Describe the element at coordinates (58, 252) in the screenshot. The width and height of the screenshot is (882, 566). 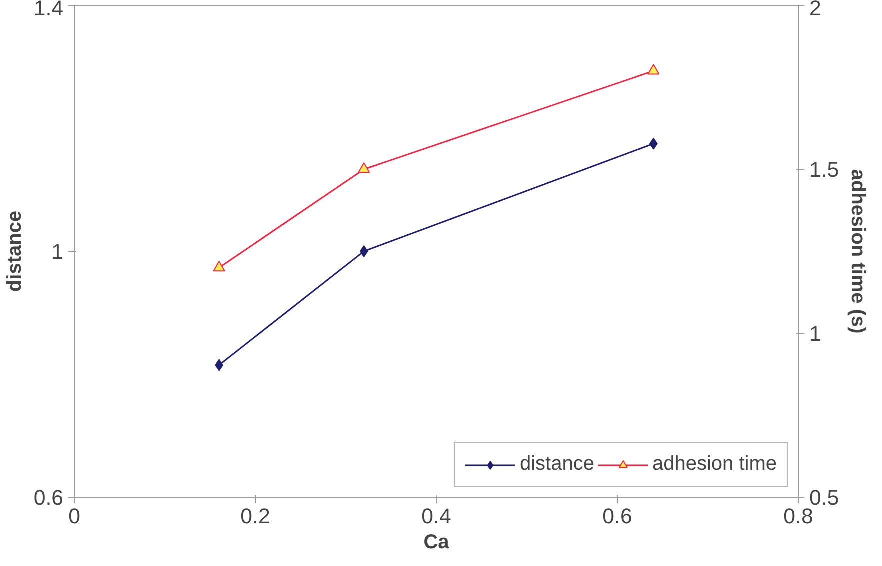
I see `y-tick-label: 1` at that location.